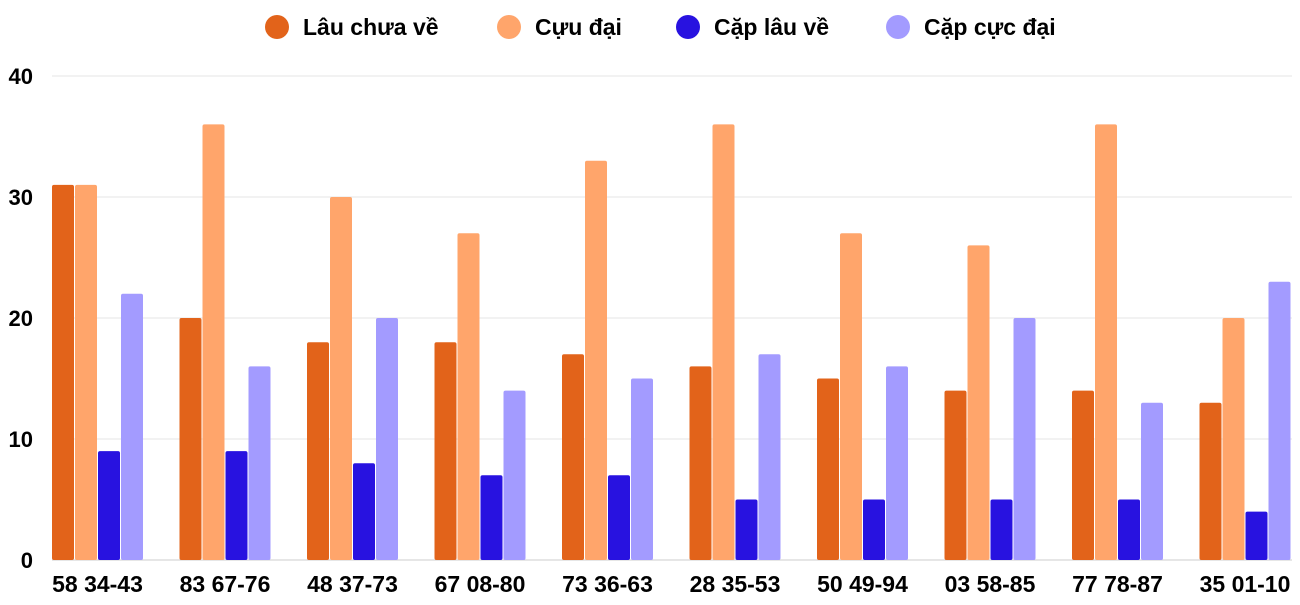 The image size is (1300, 605). I want to click on y-tick-label: 30, so click(21, 197).